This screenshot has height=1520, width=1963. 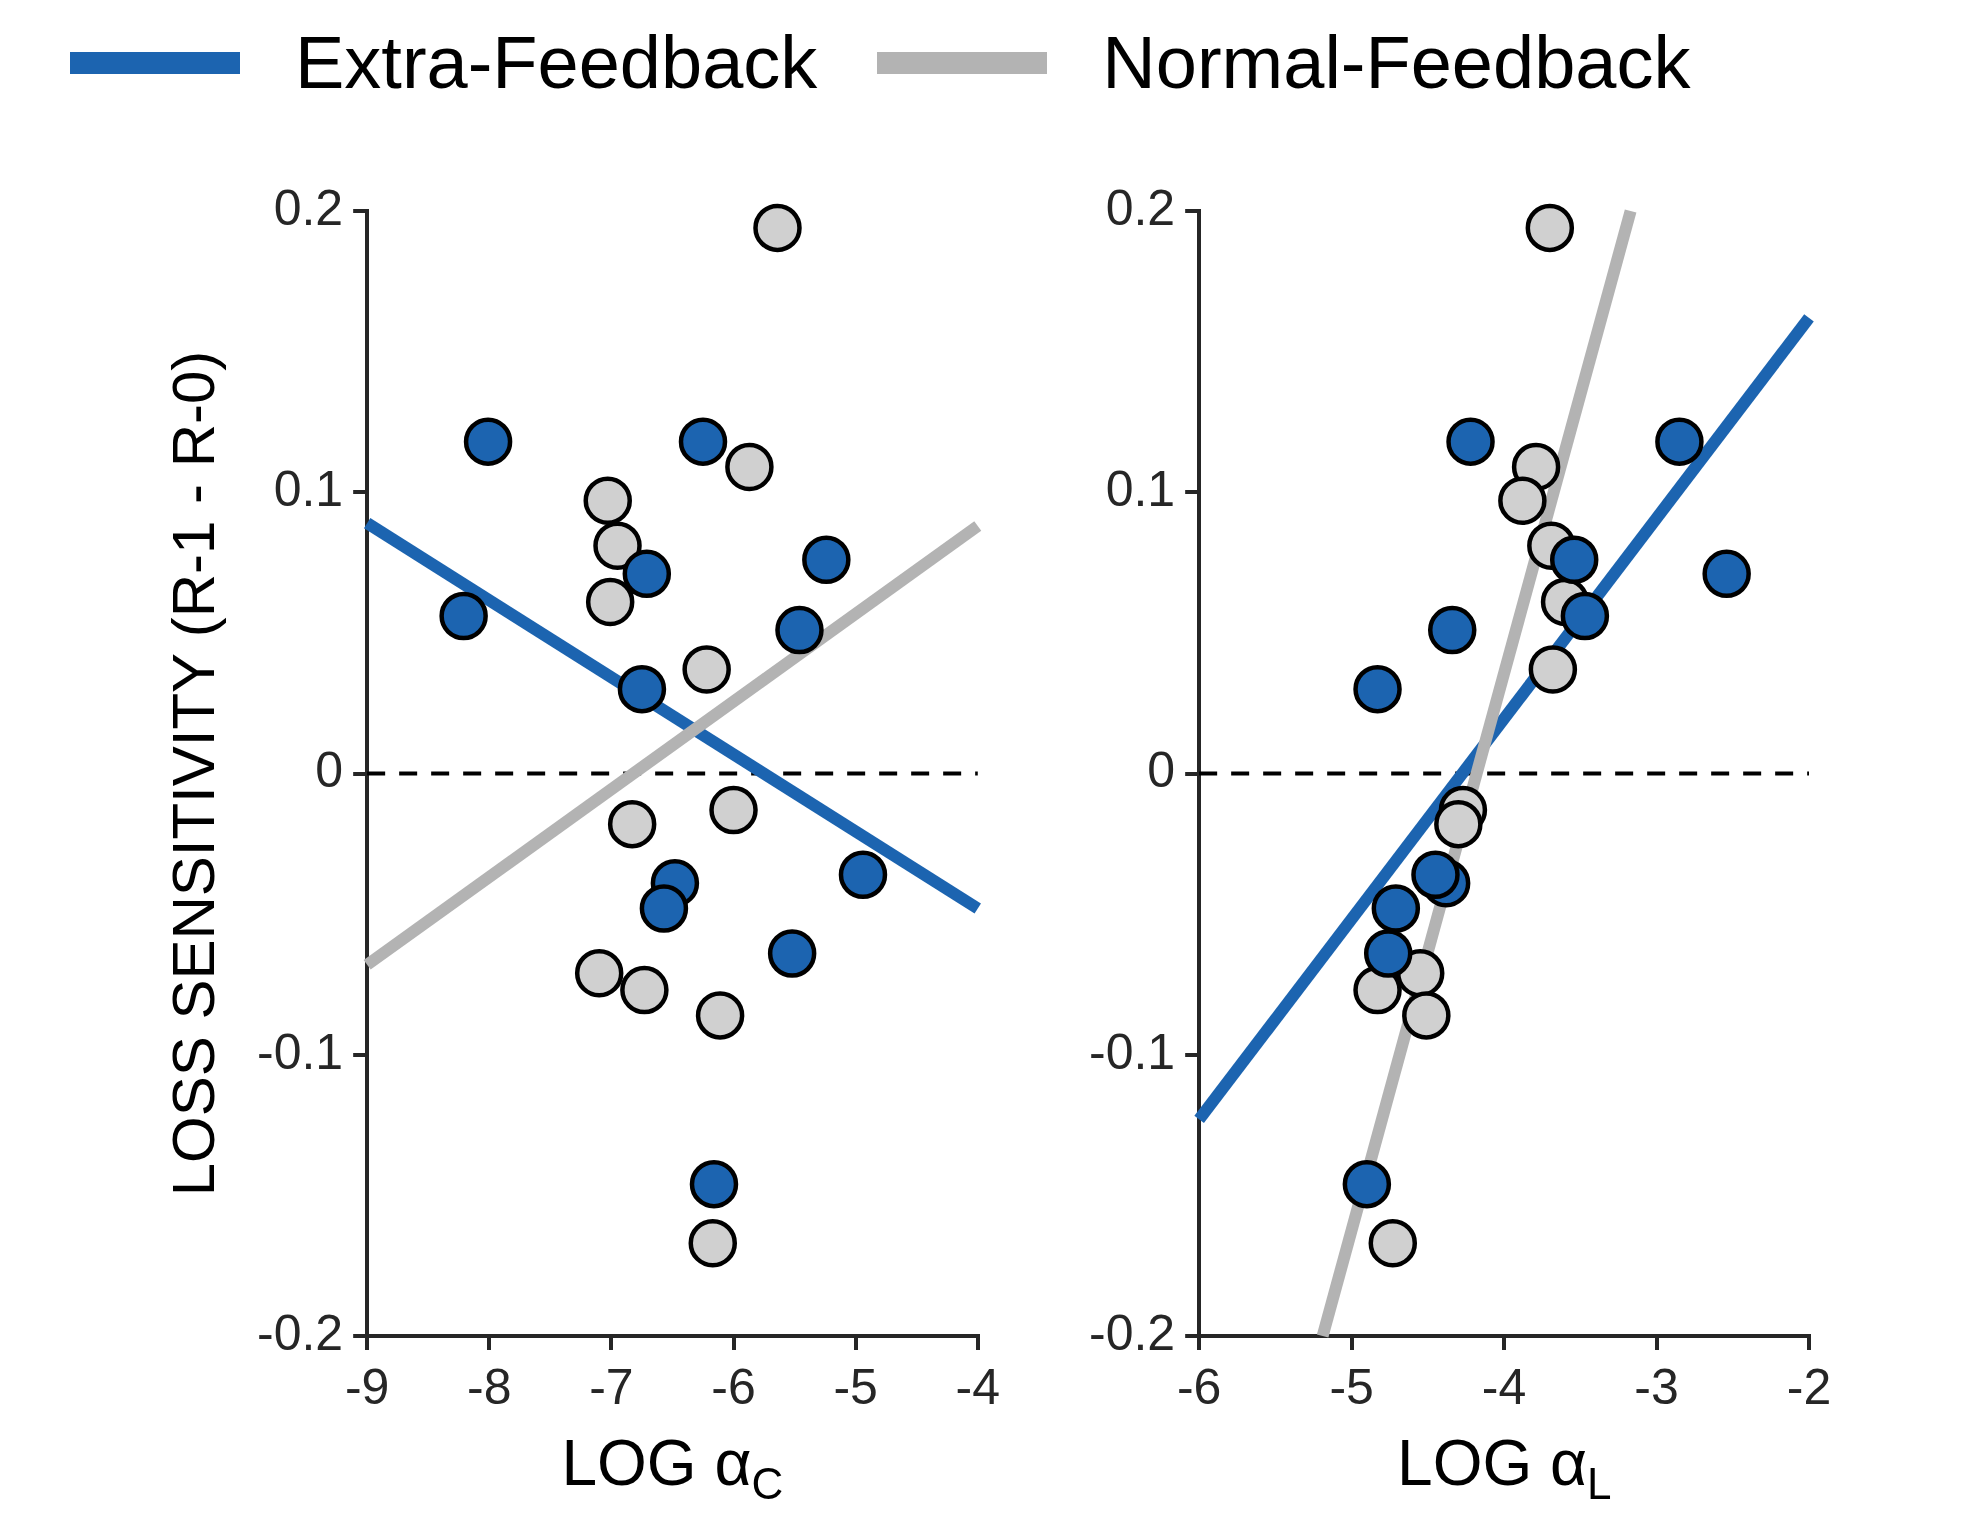 What do you see at coordinates (489, 1386) in the screenshot?
I see `x-tick-label: -8` at bounding box center [489, 1386].